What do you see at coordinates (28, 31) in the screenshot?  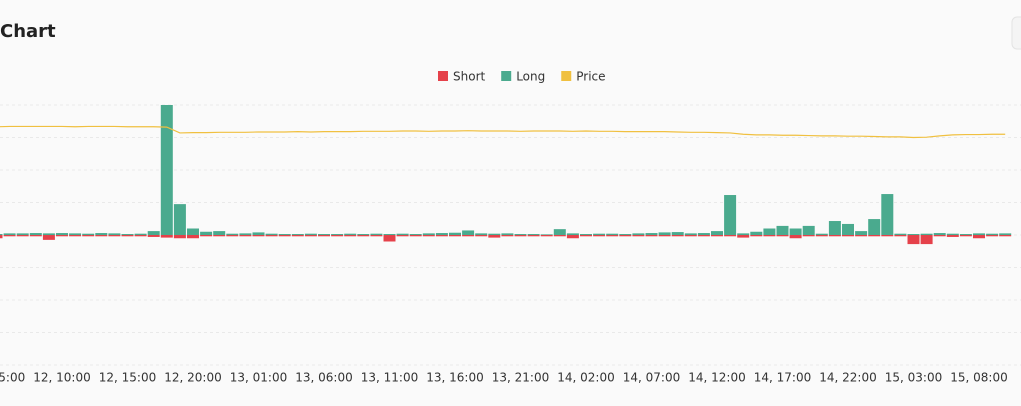 I see `chart-title: Chart` at bounding box center [28, 31].